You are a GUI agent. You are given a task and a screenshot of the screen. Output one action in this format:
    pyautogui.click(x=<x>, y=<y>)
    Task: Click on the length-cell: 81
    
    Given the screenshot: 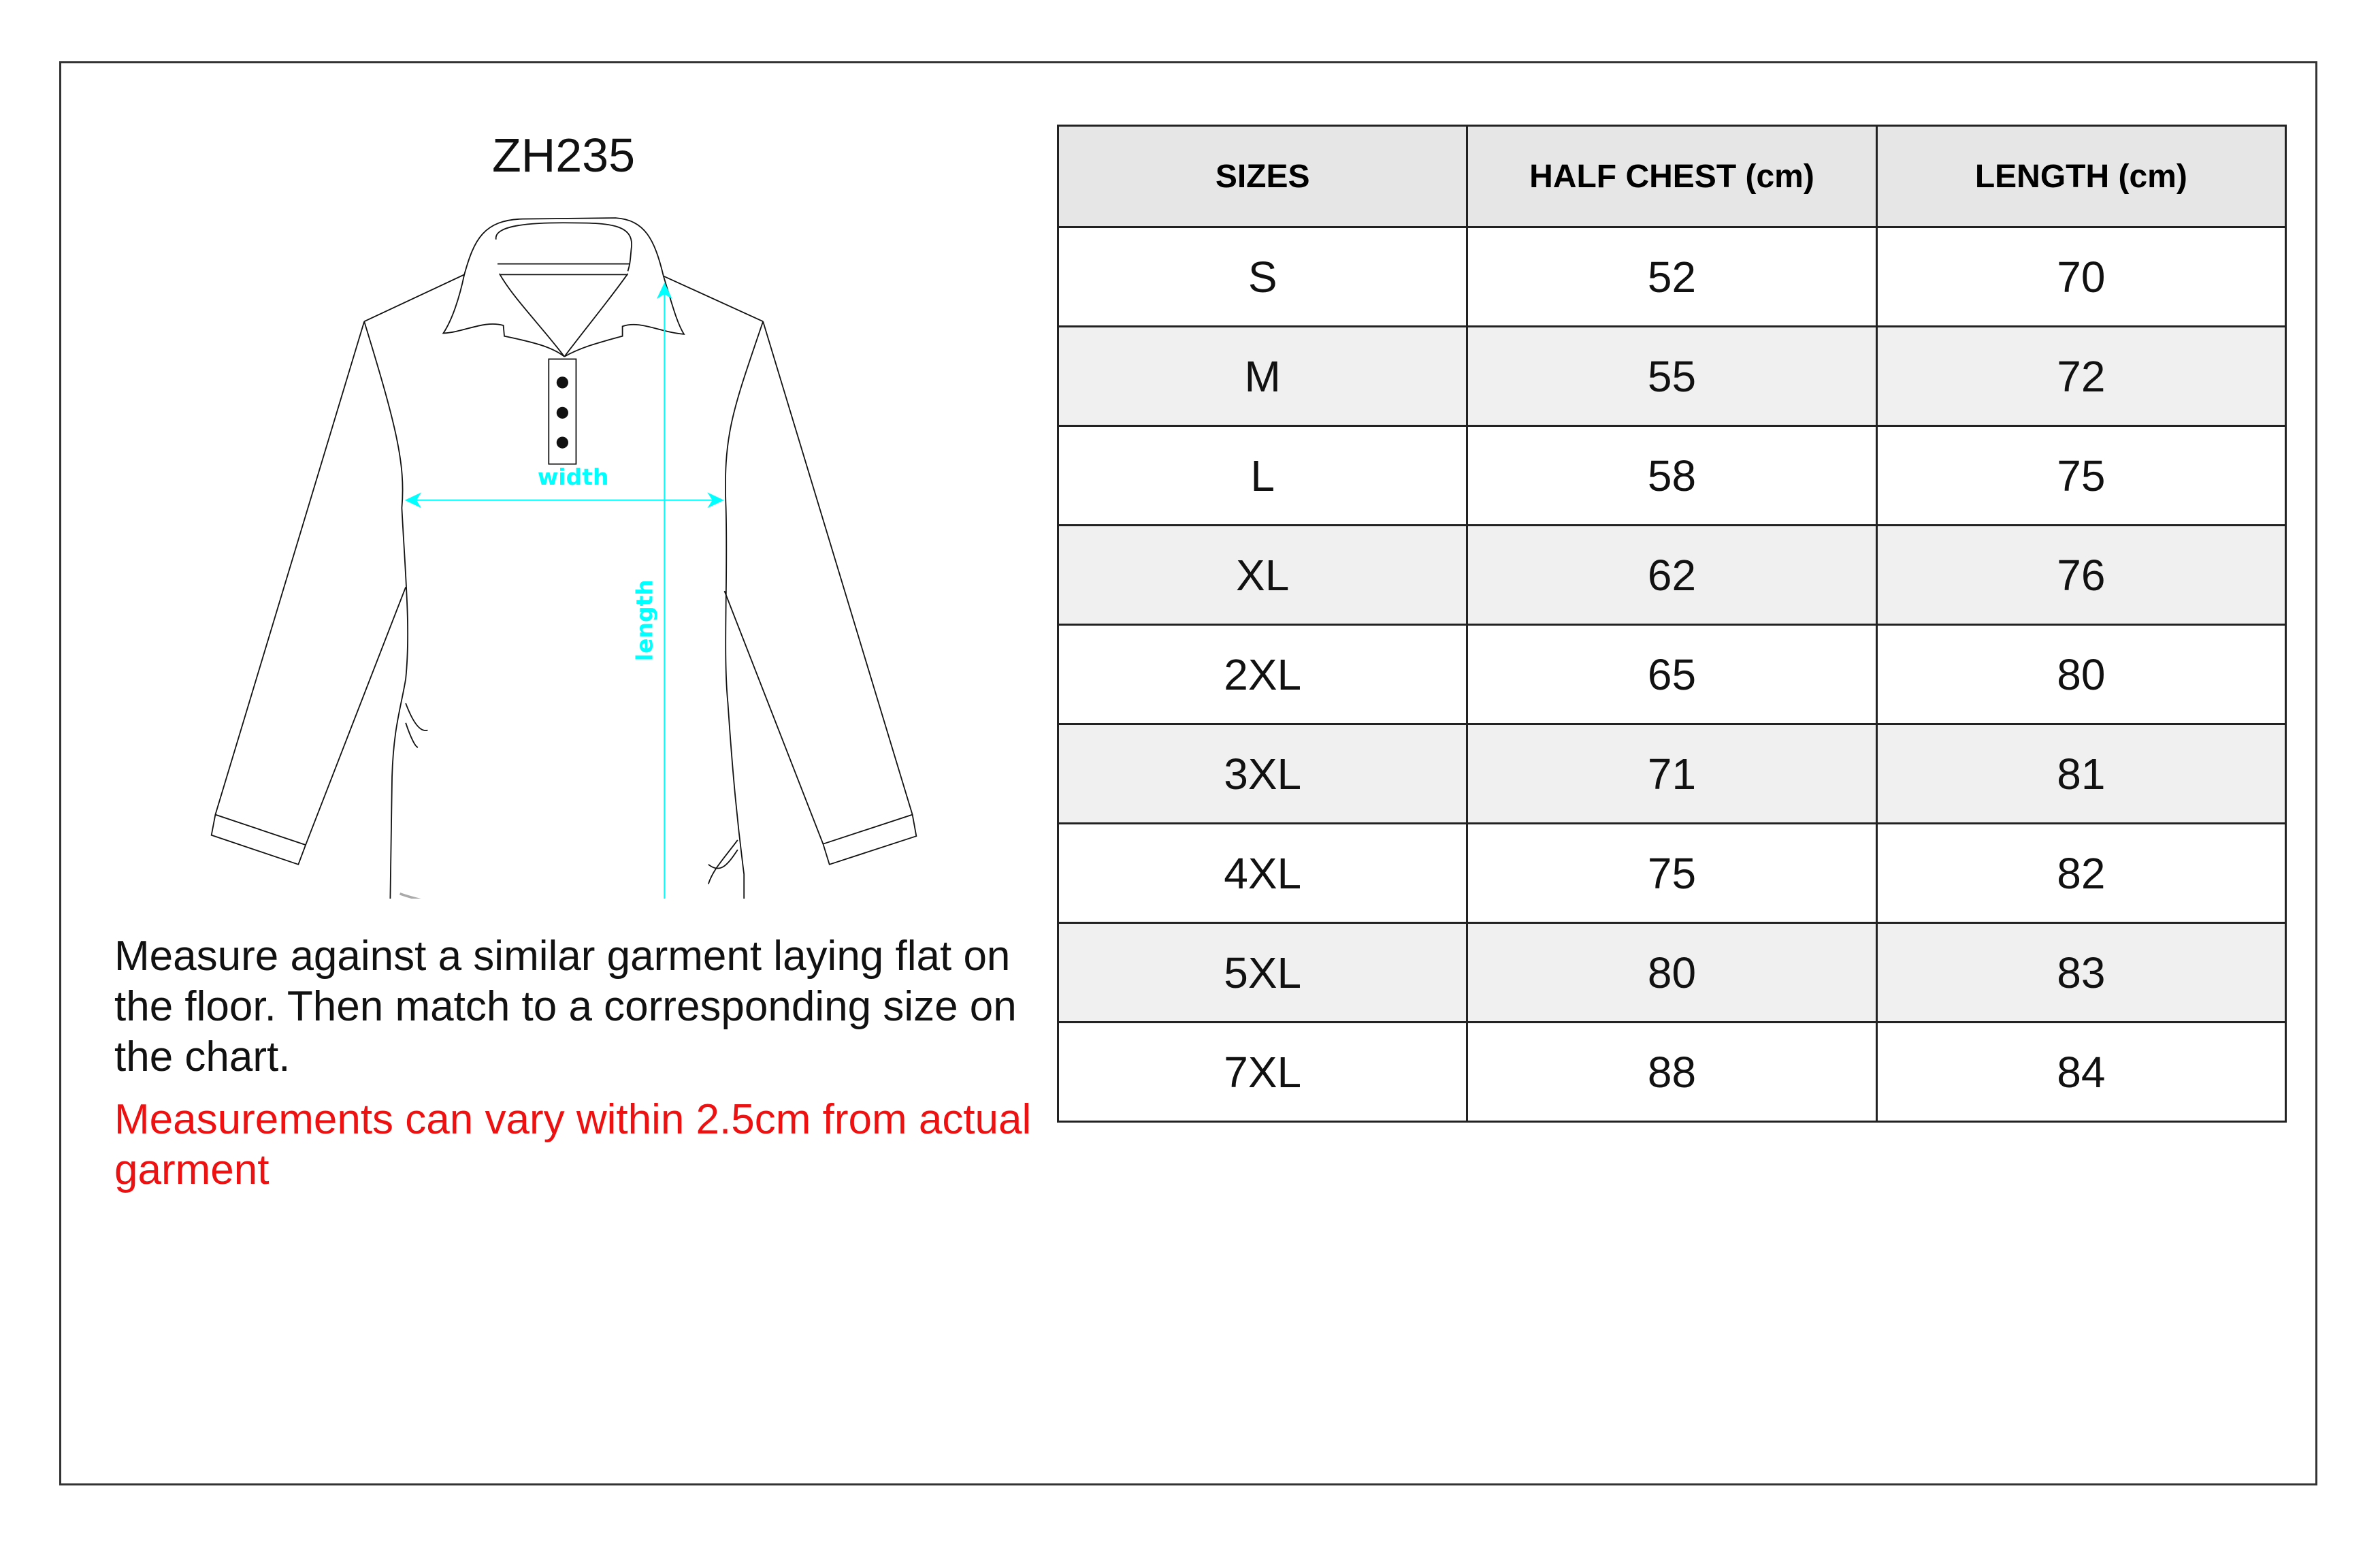 What is the action you would take?
    pyautogui.click(x=2081, y=773)
    